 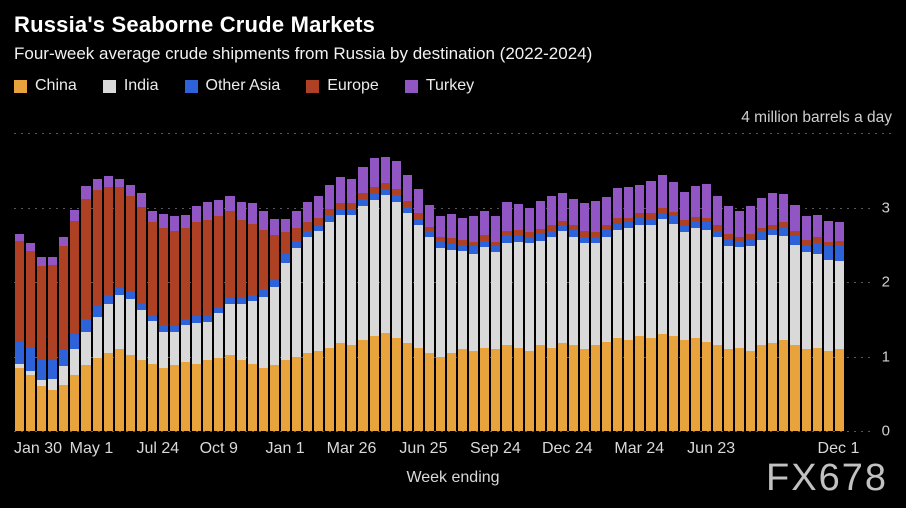 What do you see at coordinates (567, 448) in the screenshot?
I see `x-axis-label-dec-24: Dec 24` at bounding box center [567, 448].